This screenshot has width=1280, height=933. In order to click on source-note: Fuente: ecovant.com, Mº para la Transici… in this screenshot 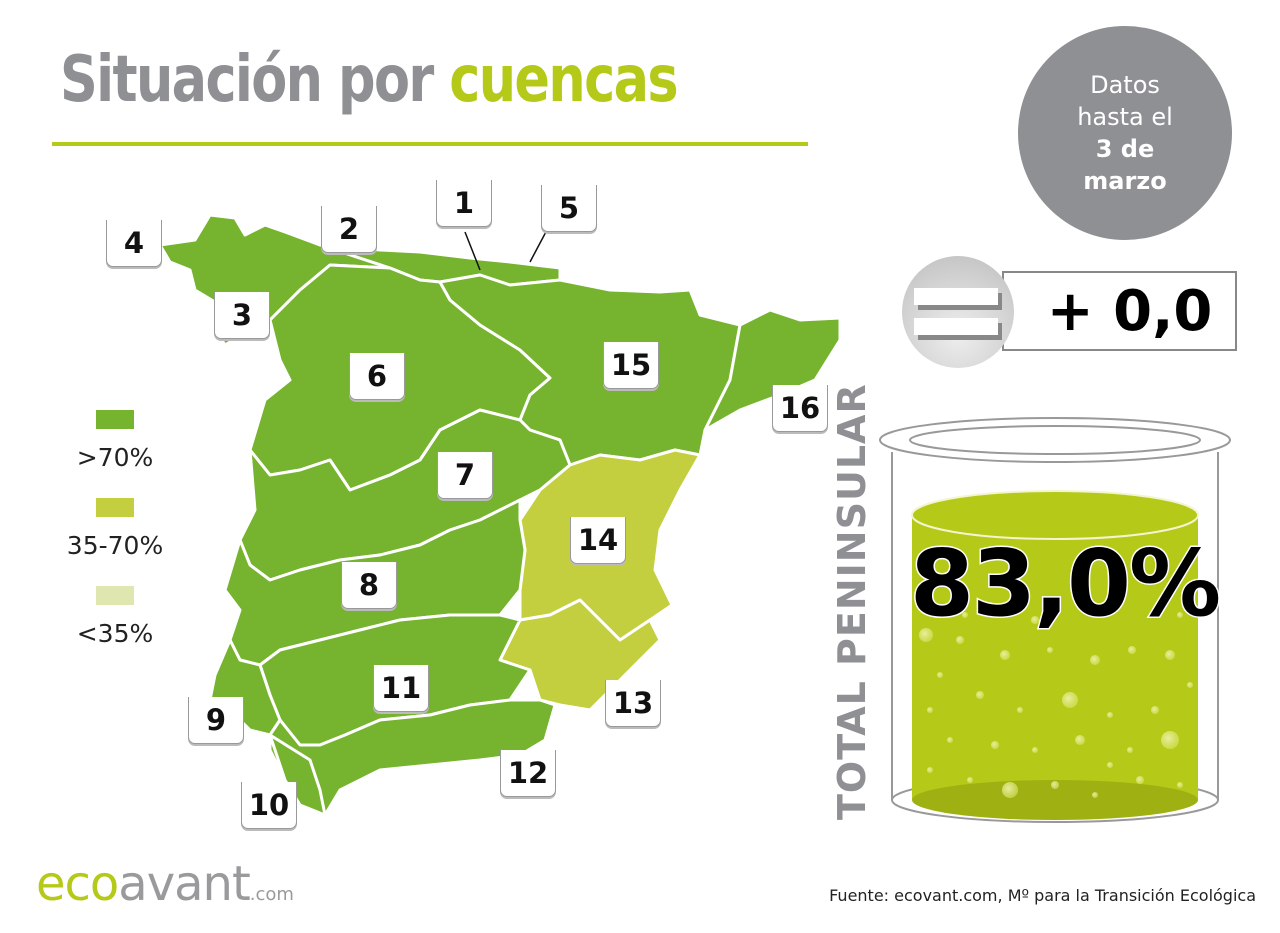, I will do `click(1042, 895)`.